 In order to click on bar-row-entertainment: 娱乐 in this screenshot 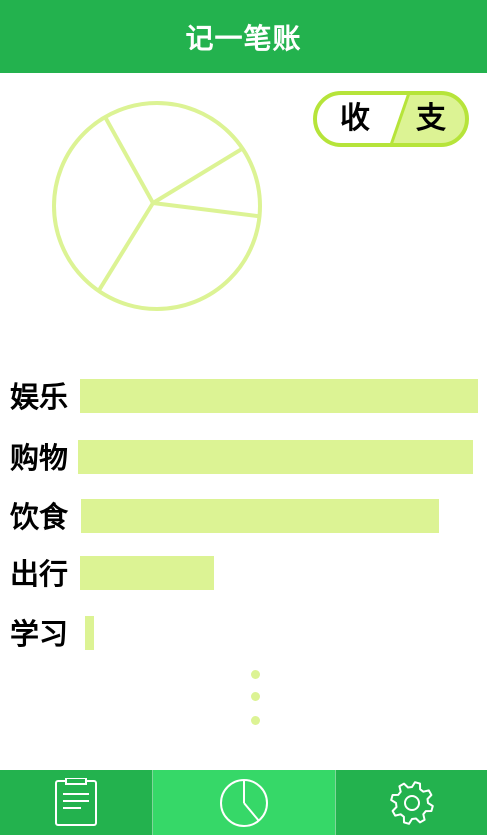, I will do `click(243, 397)`.